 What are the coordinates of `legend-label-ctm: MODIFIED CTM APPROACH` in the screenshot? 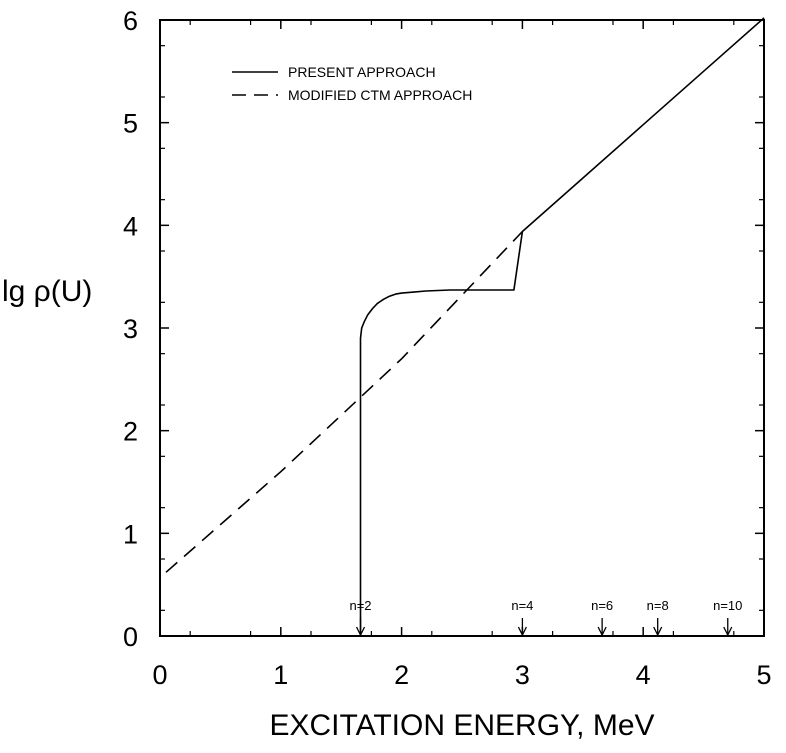 It's located at (380, 95).